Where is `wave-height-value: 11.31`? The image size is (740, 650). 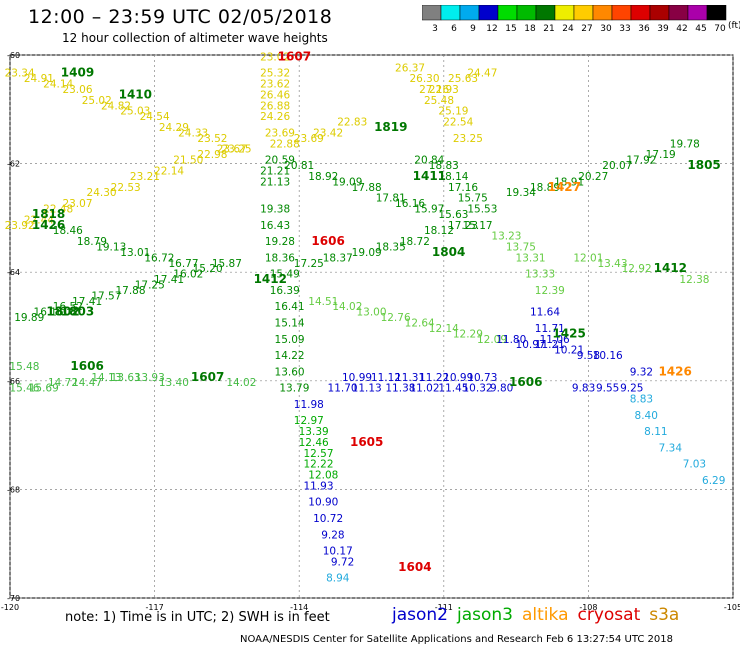 wave-height-value: 11.31 is located at coordinates (410, 378).